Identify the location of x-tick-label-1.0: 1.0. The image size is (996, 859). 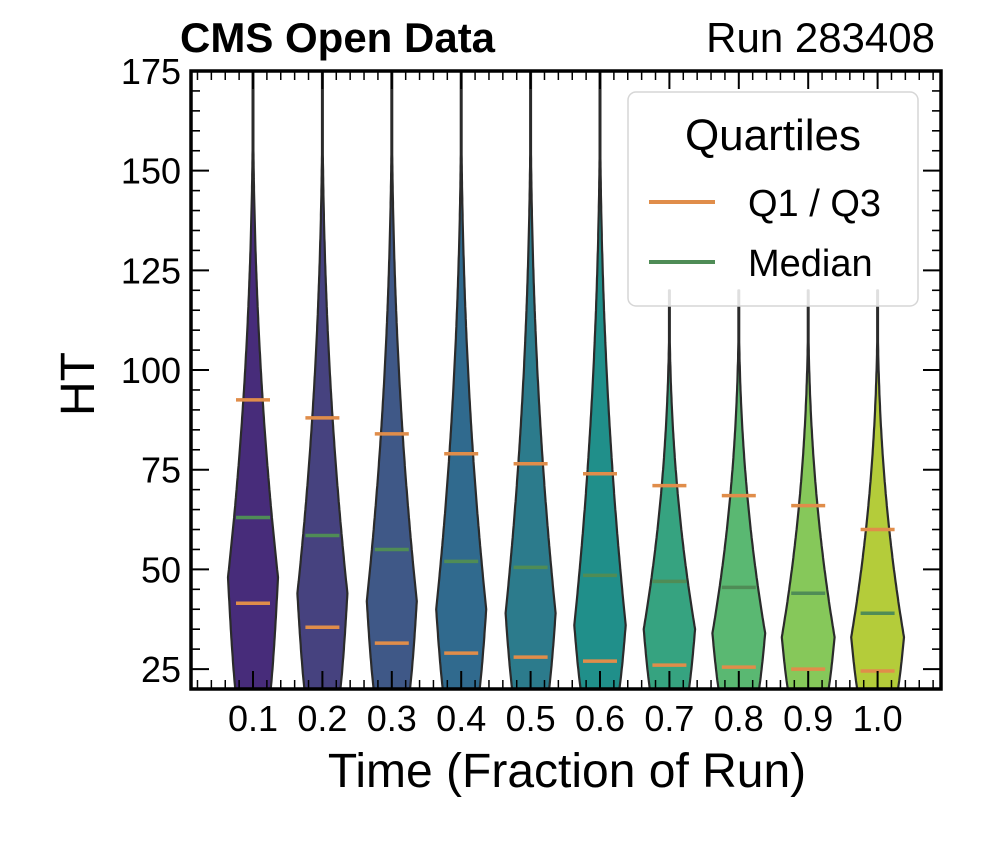
(878, 718).